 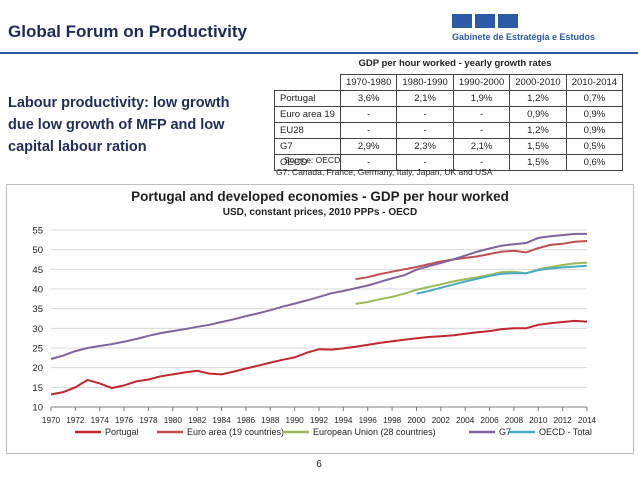 I want to click on header-rule, so click(x=319, y=53).